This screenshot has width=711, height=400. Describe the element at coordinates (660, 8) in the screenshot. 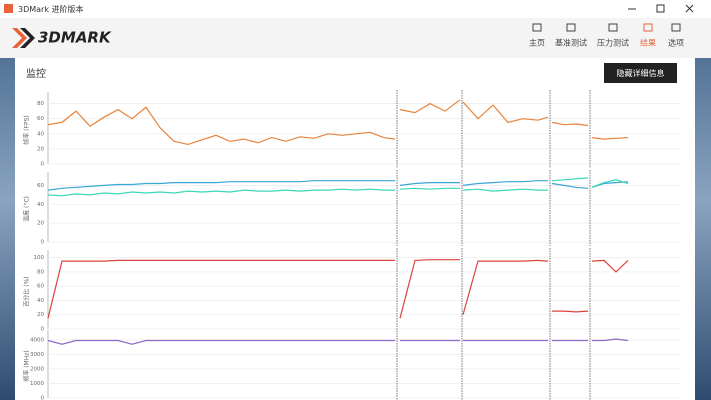

I see `maximize-button` at that location.